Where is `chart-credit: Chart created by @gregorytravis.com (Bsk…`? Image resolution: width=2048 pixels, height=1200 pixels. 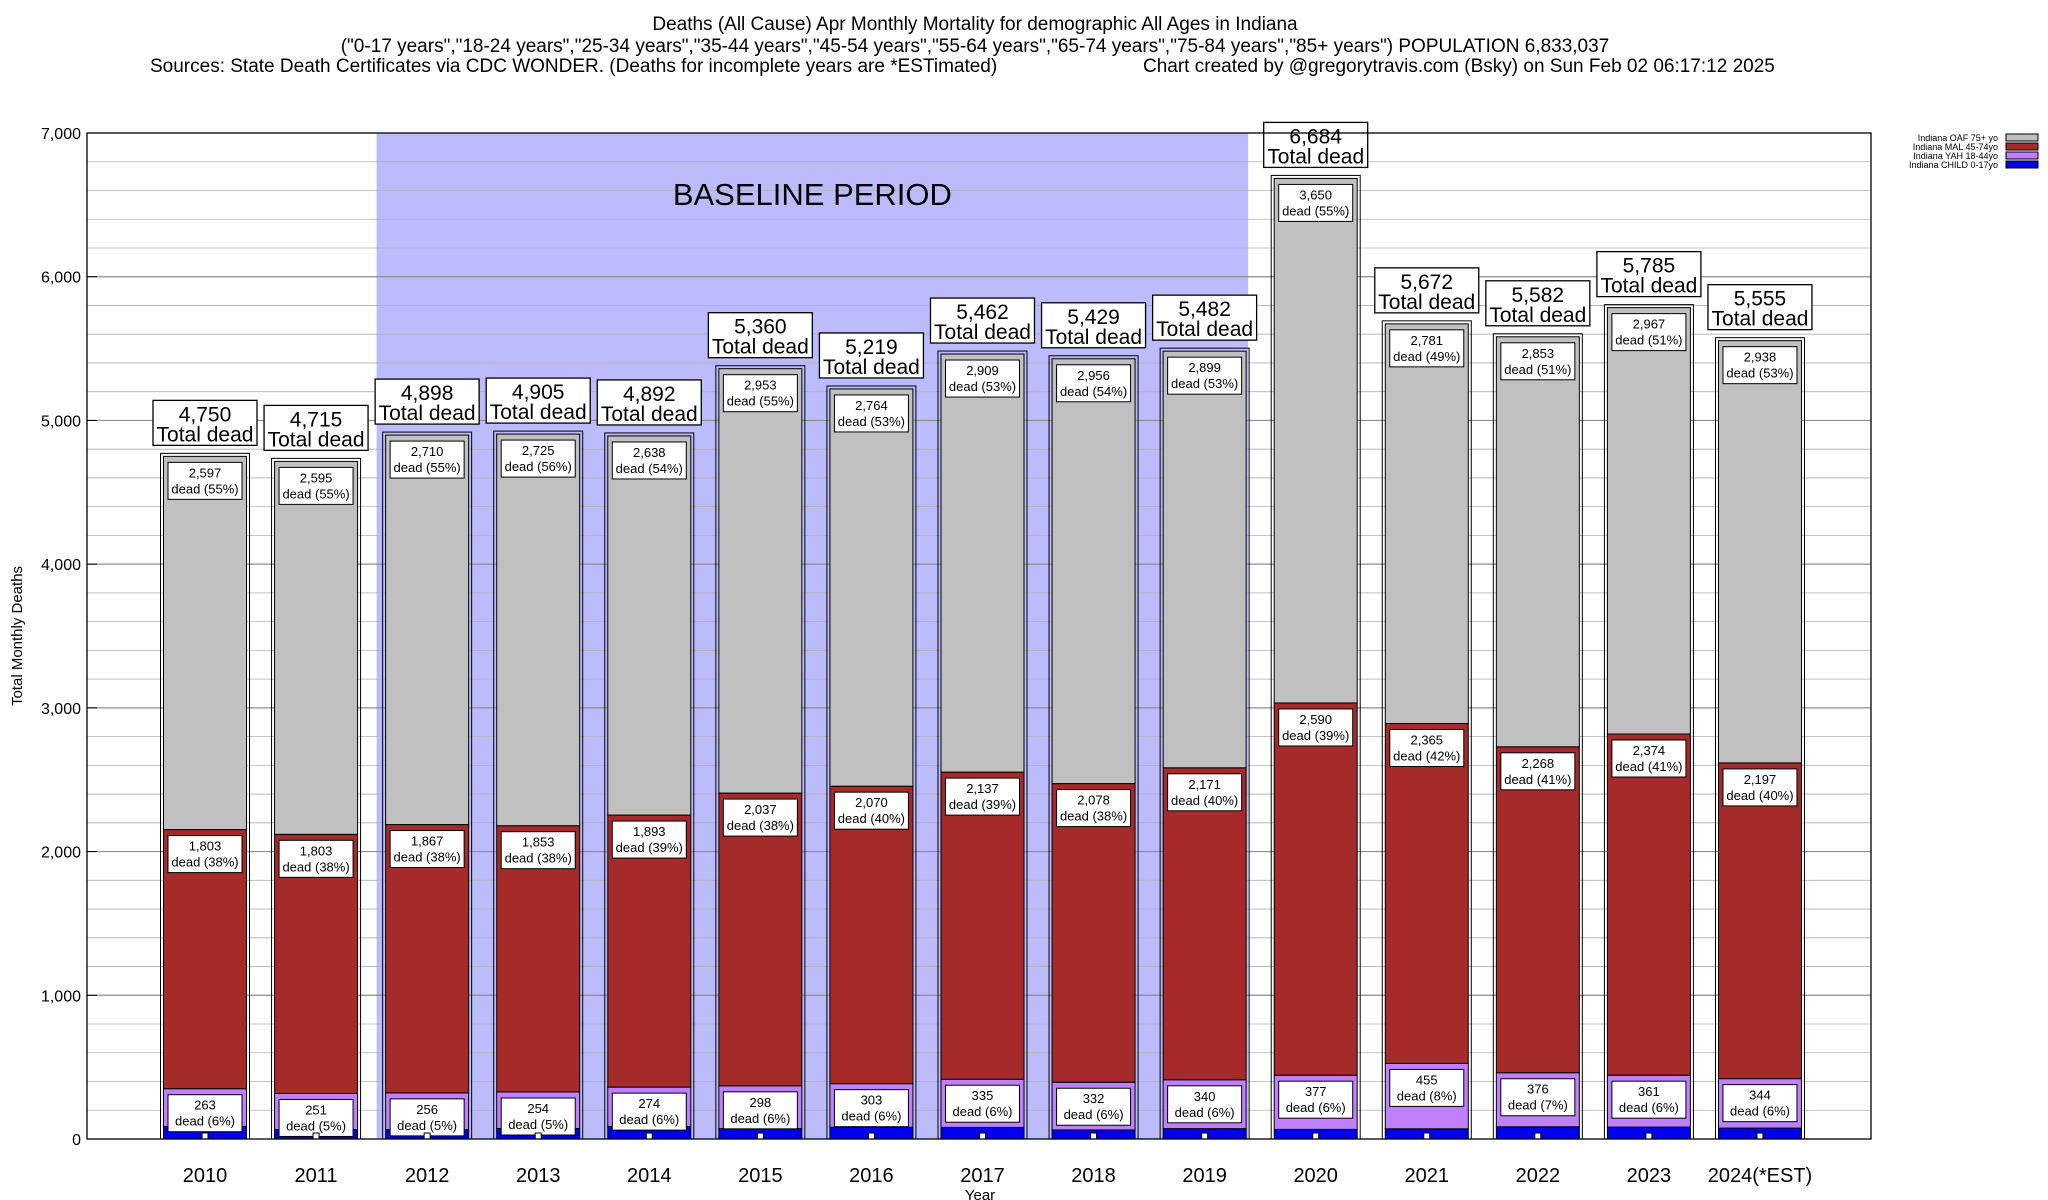 chart-credit: Chart created by @gregorytravis.com (Bsk… is located at coordinates (1459, 66).